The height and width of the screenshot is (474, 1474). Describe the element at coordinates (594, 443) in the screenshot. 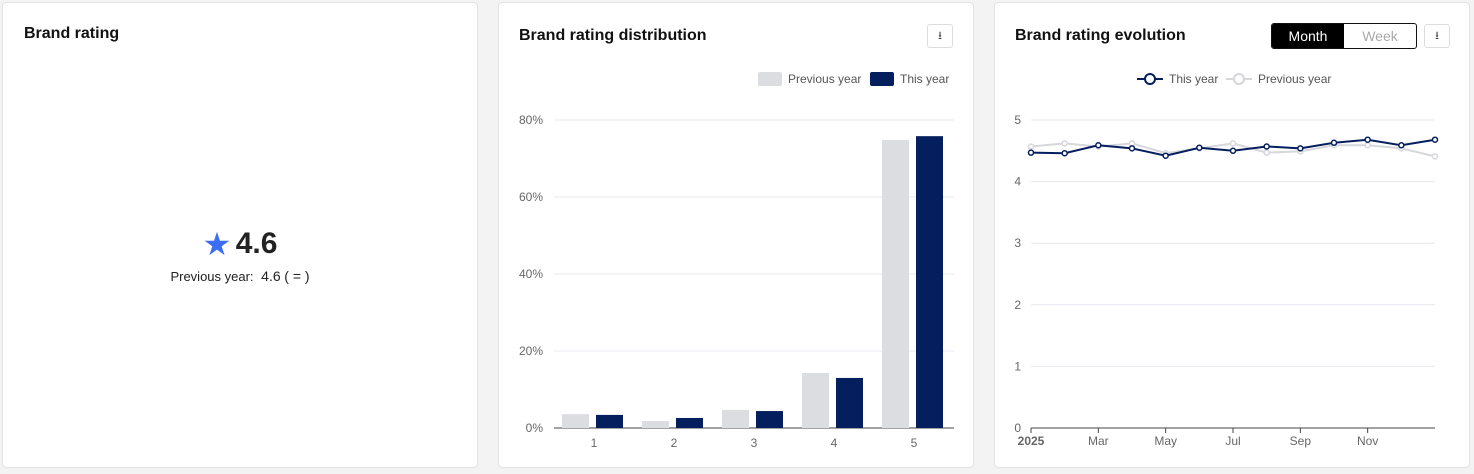

I see `x-tick-label: 1` at that location.